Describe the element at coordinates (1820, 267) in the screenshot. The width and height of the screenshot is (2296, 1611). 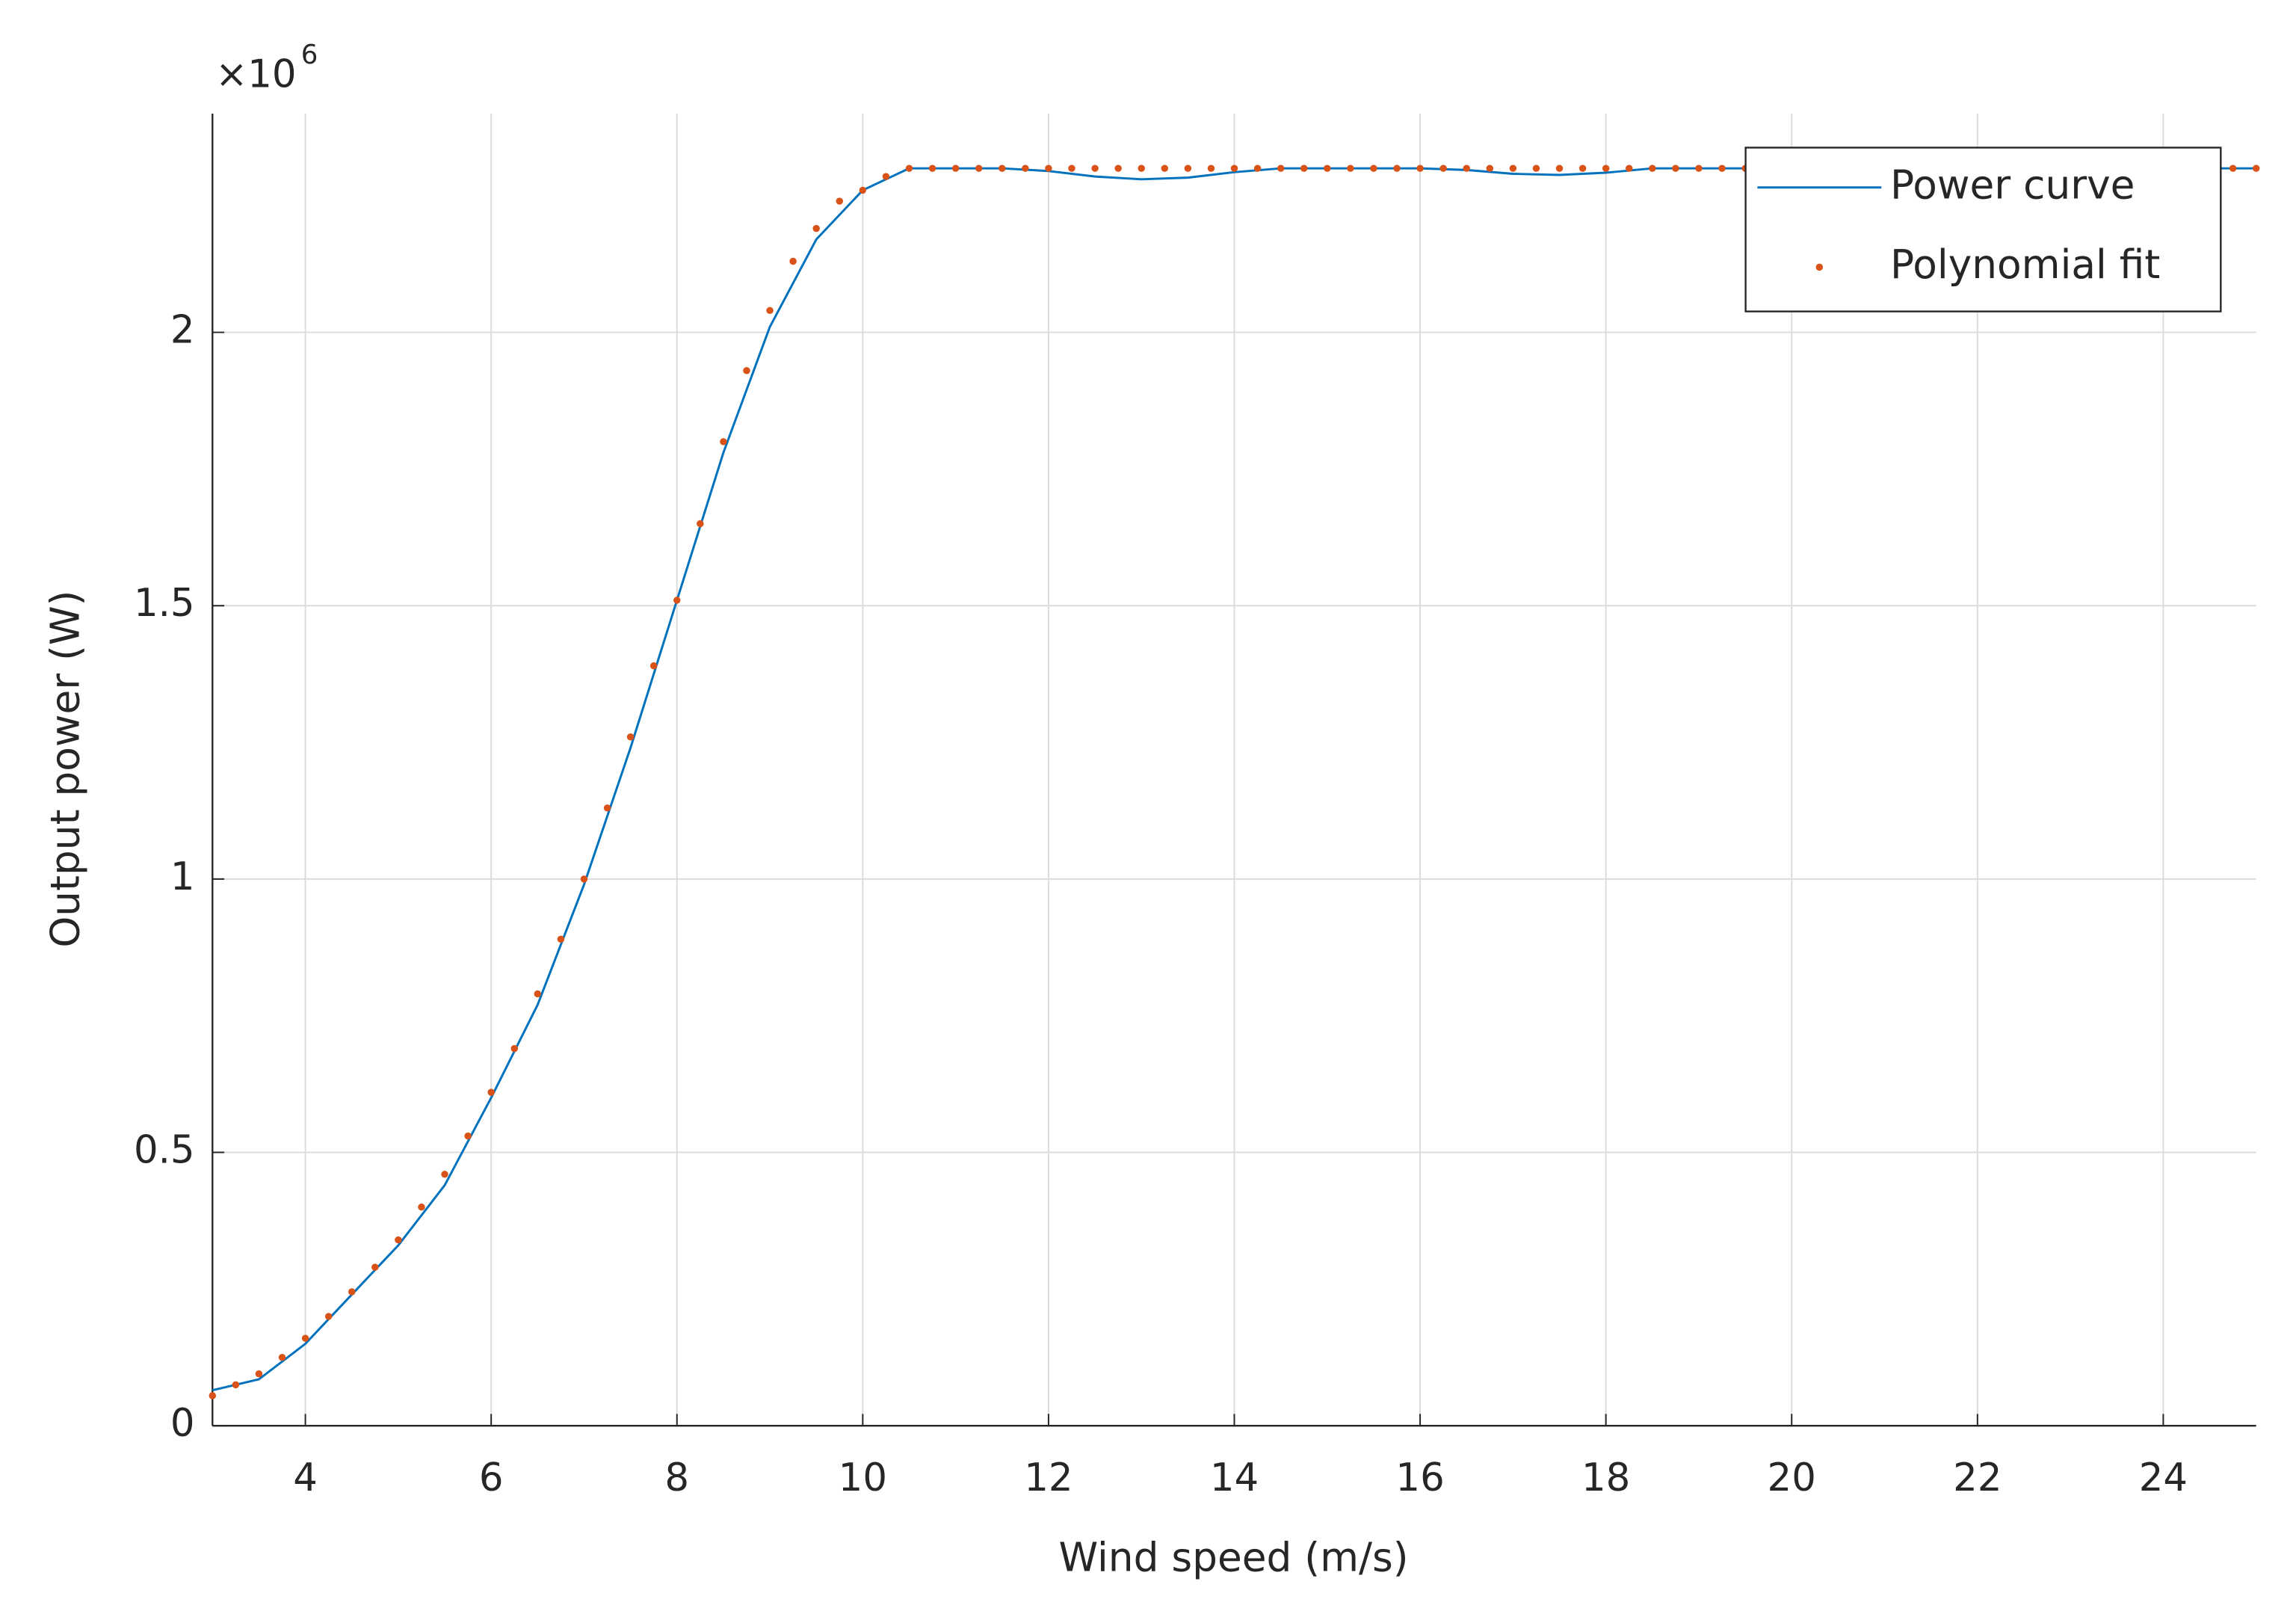
I see `legend-marker` at that location.